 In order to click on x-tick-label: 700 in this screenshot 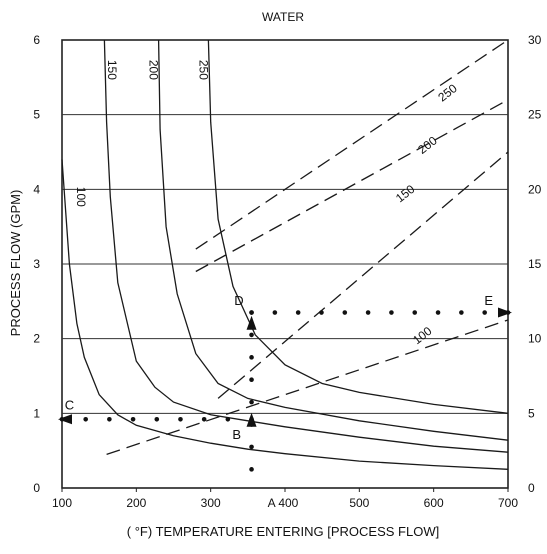, I will do `click(508, 503)`.